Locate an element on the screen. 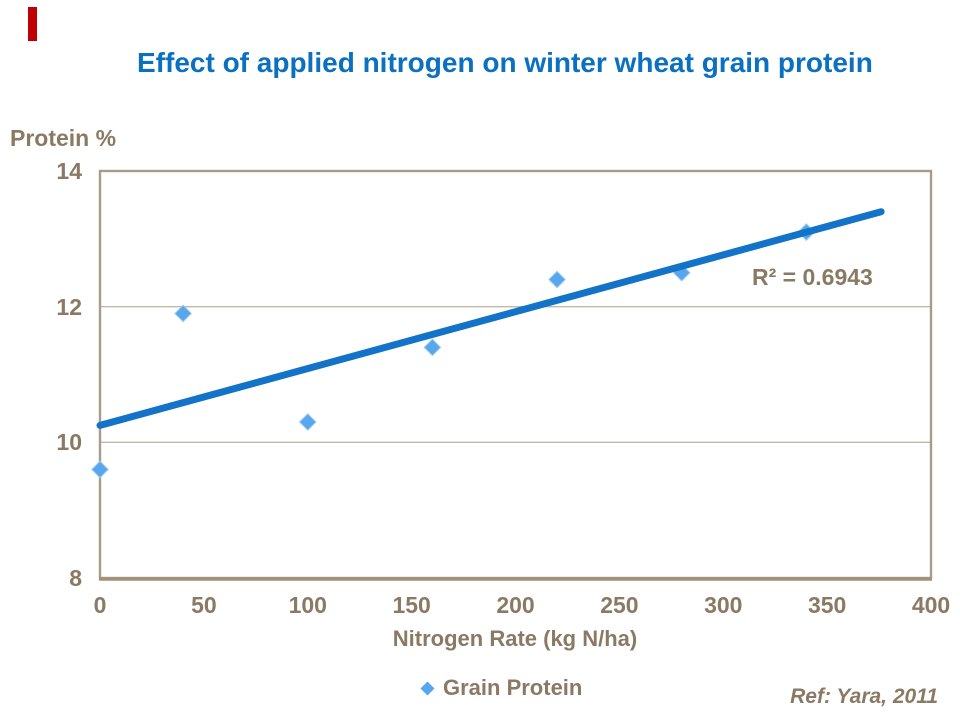 The height and width of the screenshot is (720, 960). x-tick-label: 300 is located at coordinates (723, 605).